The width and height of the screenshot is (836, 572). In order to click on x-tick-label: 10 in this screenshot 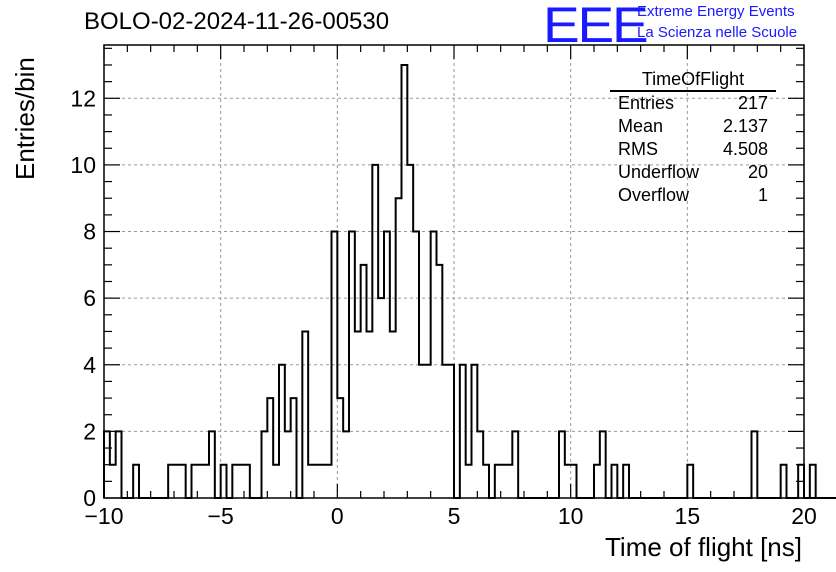, I will do `click(571, 516)`.